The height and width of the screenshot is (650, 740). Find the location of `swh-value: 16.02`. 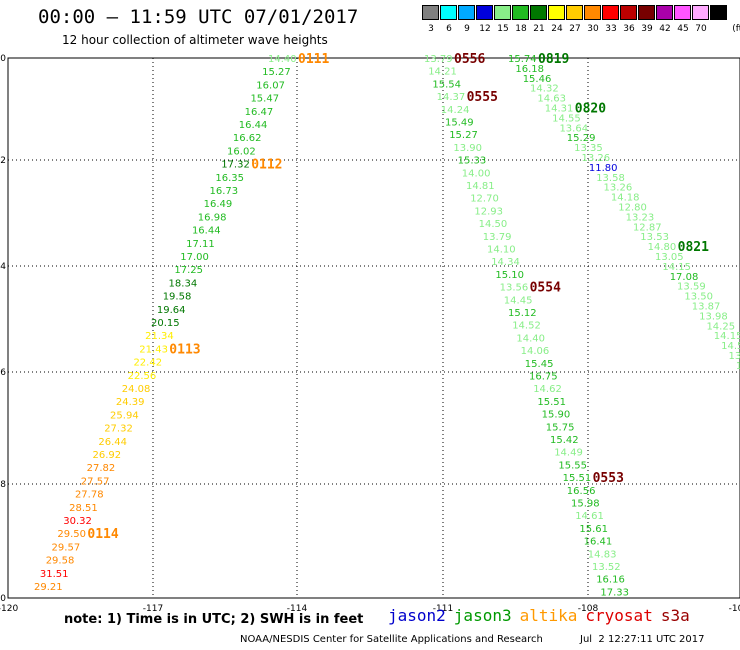

swh-value: 16.02 is located at coordinates (241, 151).